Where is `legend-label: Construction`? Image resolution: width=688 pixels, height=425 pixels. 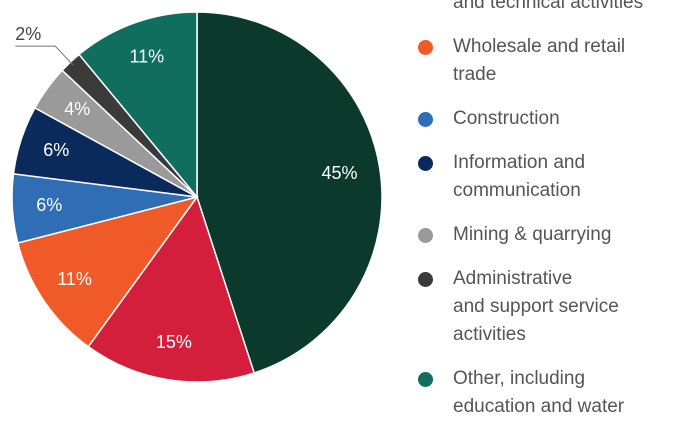 legend-label: Construction is located at coordinates (506, 118).